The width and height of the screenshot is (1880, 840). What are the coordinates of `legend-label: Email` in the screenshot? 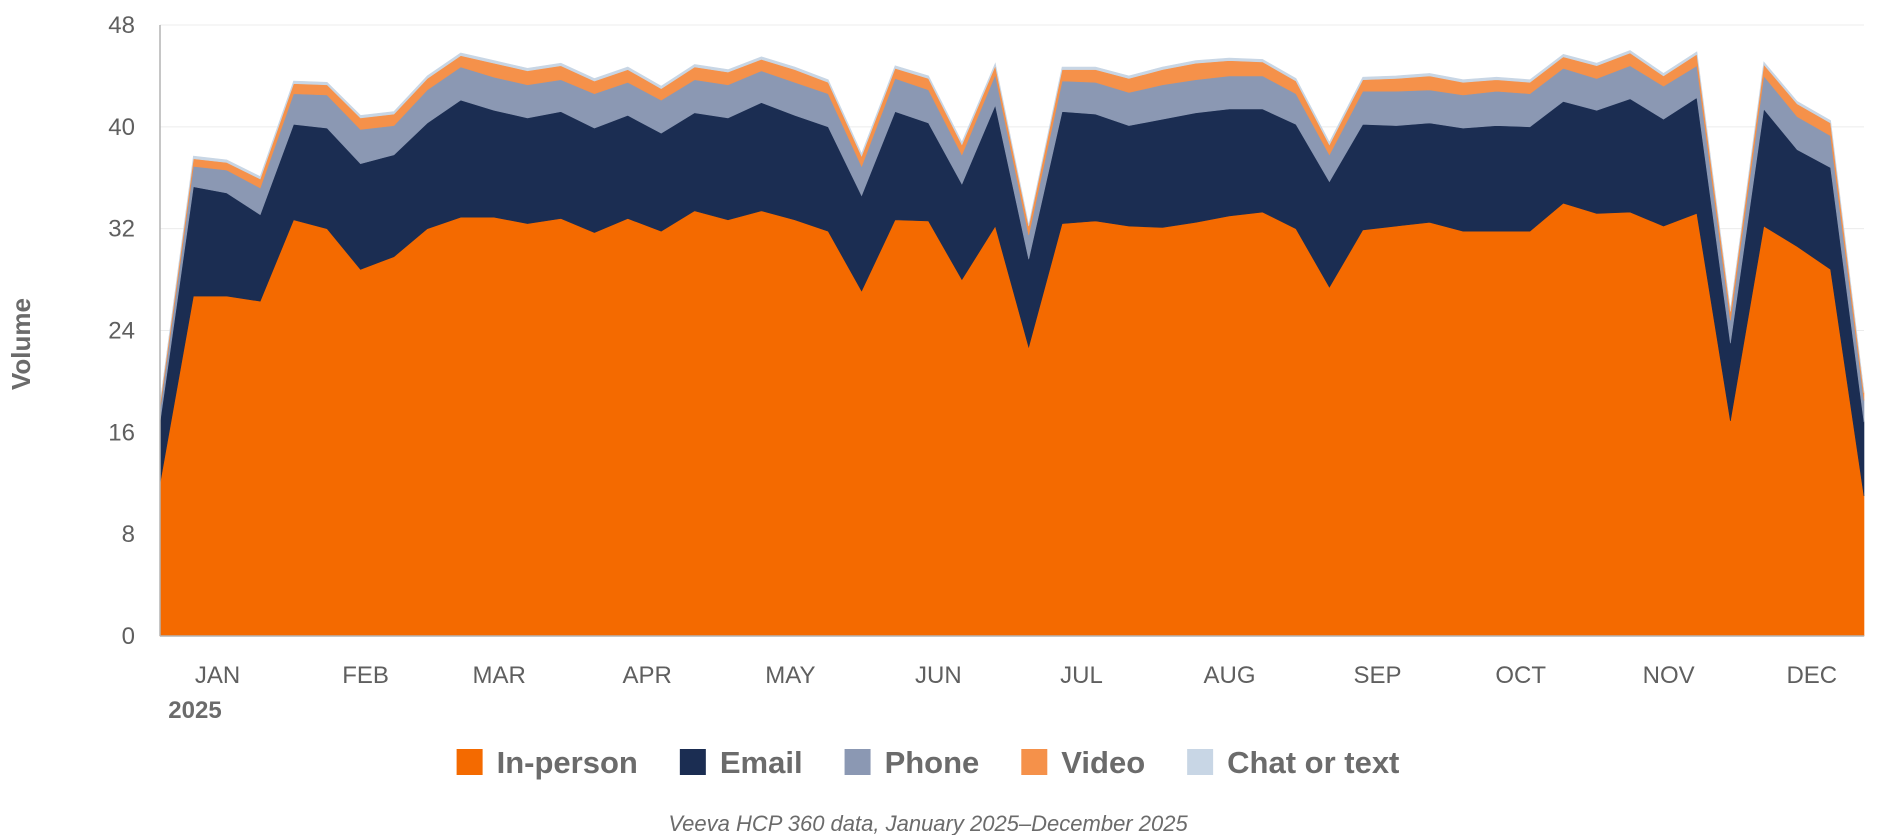 It's located at (761, 762).